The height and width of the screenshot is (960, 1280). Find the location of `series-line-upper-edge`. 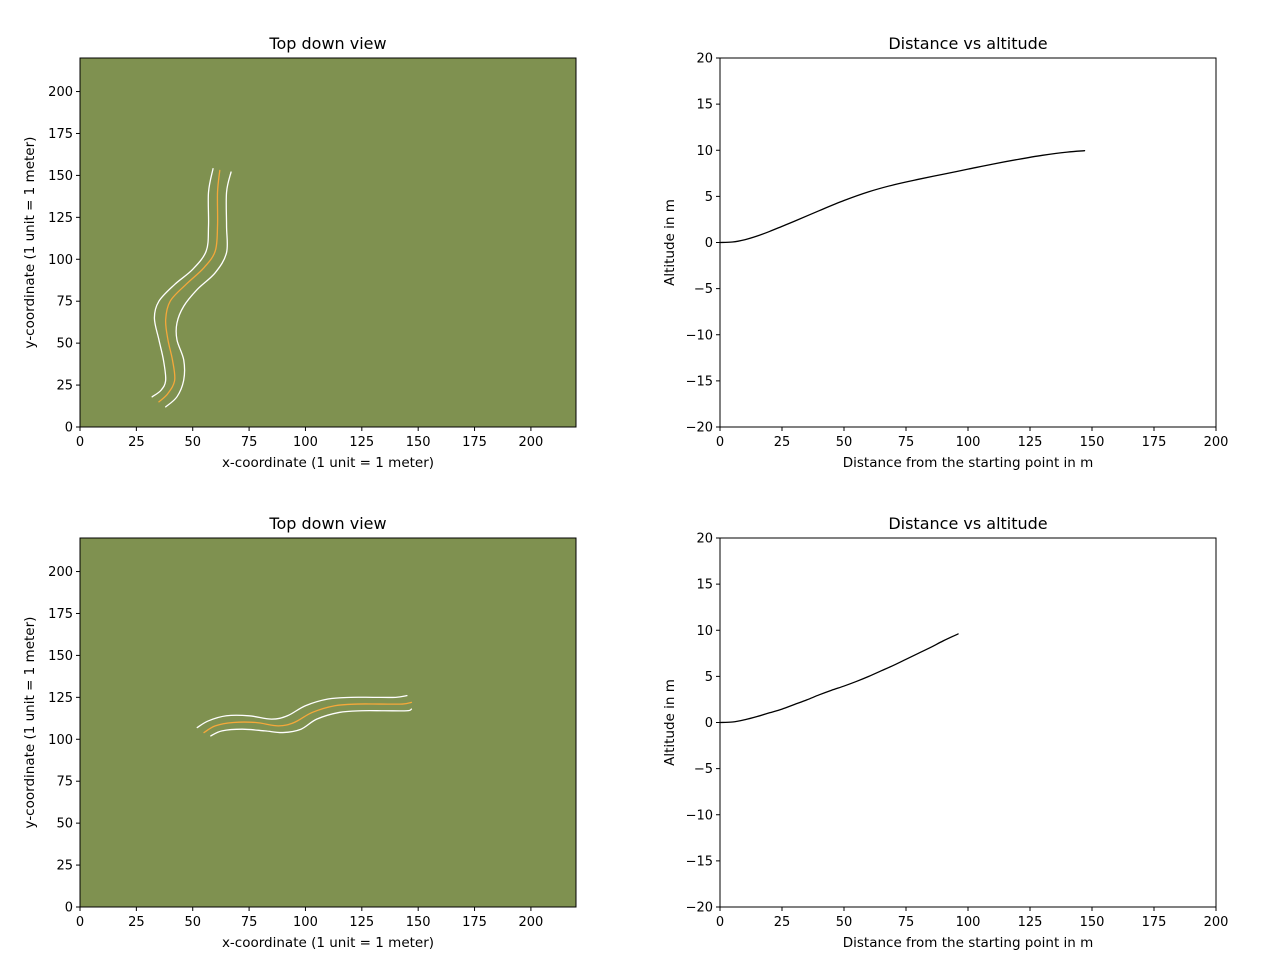

series-line-upper-edge is located at coordinates (302, 712).